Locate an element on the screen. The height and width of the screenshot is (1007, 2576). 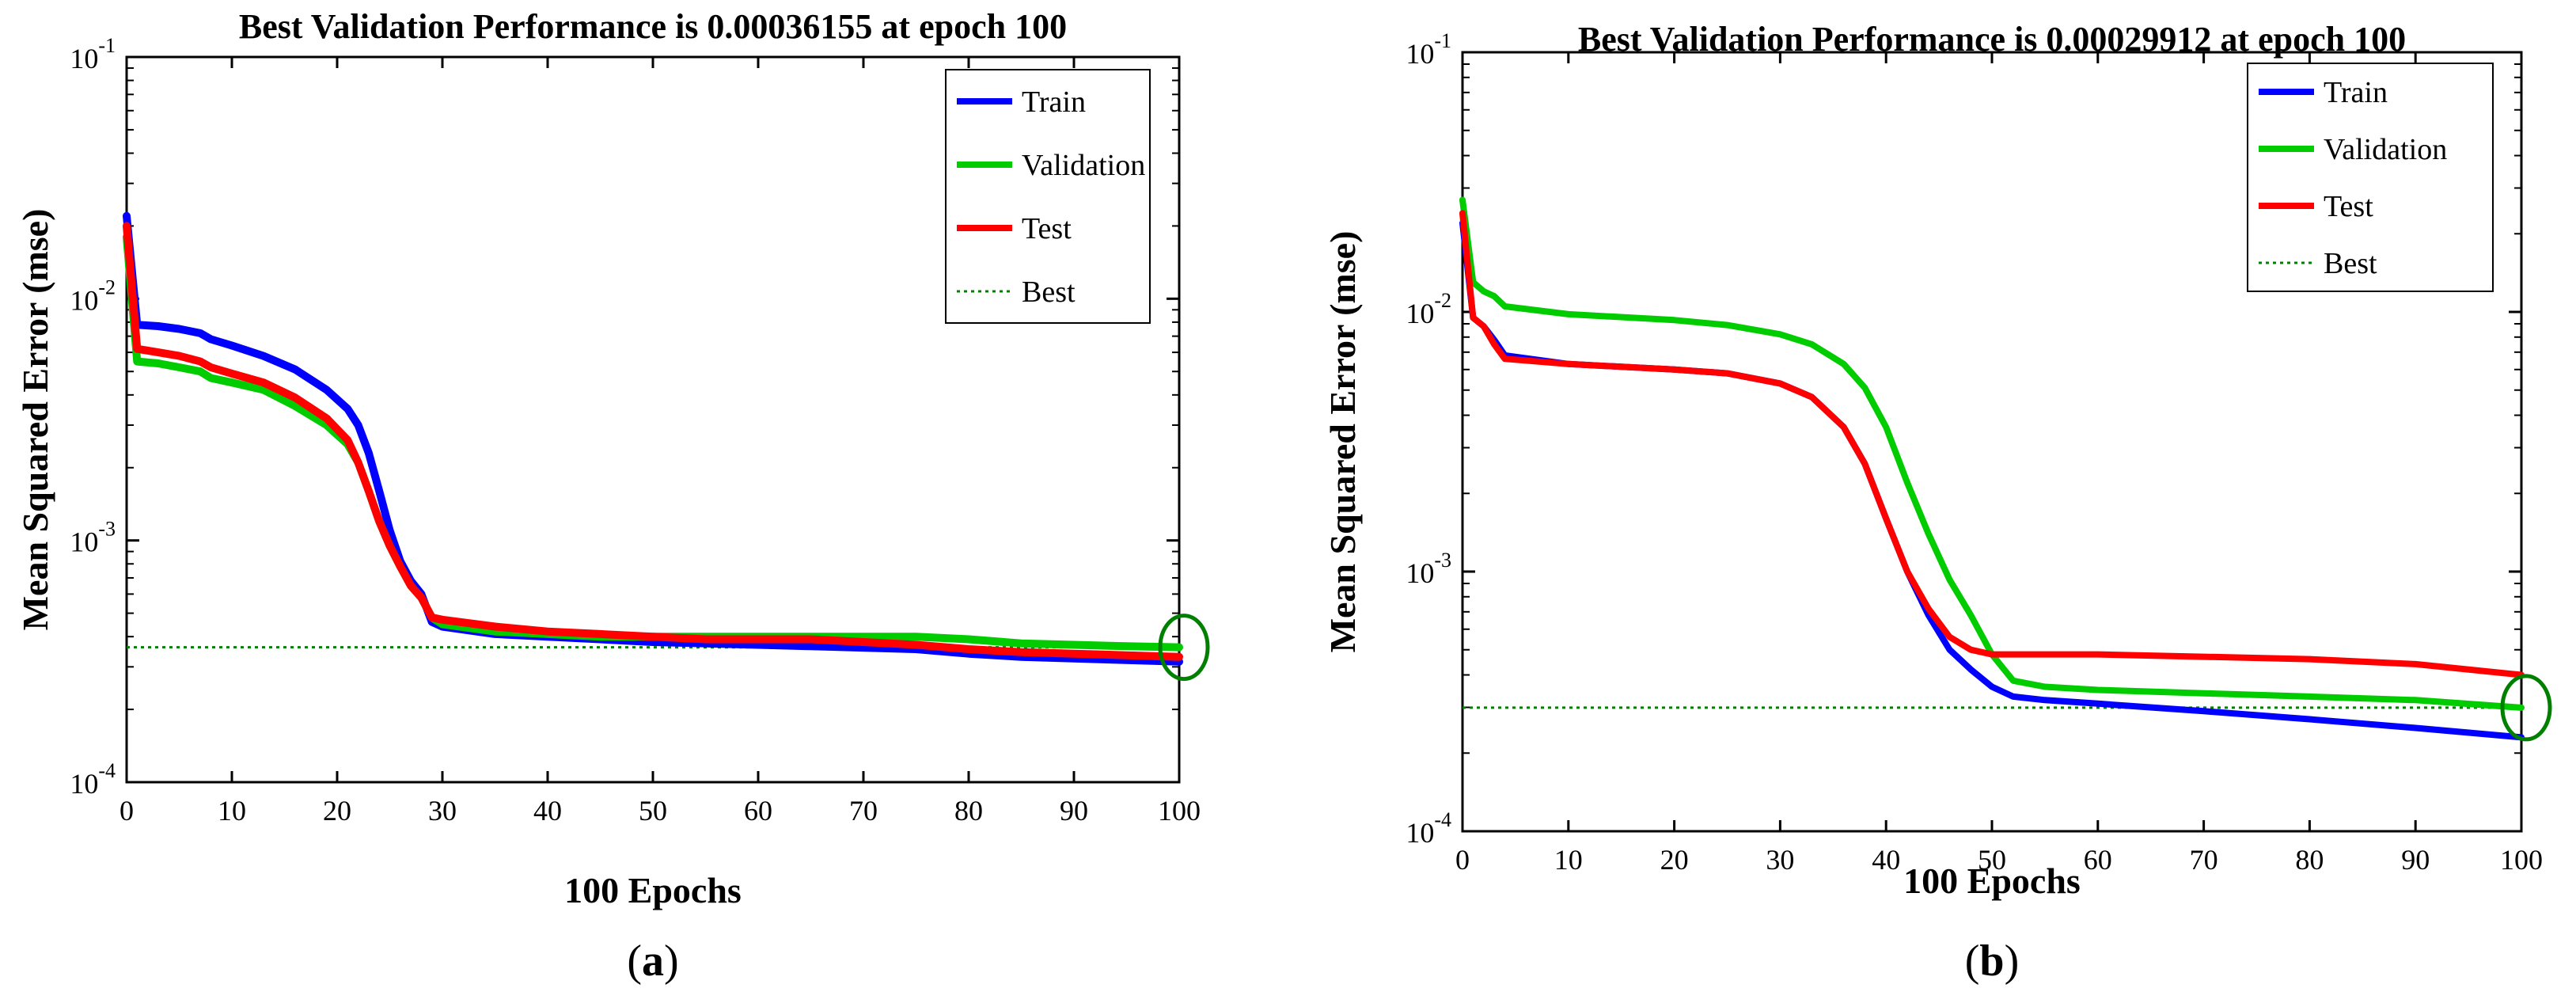
panel-label-letter: b is located at coordinates (1991, 961).